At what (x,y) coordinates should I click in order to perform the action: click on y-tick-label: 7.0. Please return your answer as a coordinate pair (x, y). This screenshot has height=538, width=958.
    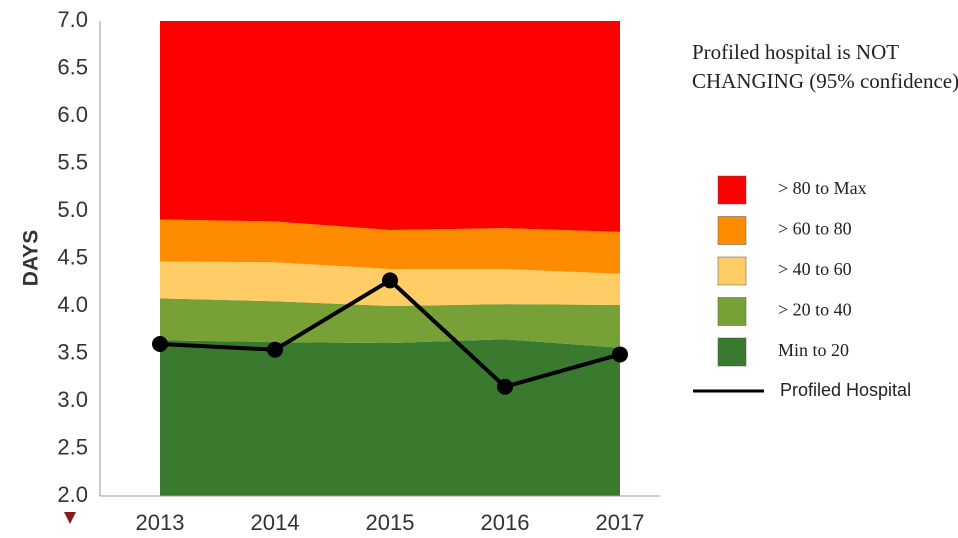
    Looking at the image, I should click on (72, 19).